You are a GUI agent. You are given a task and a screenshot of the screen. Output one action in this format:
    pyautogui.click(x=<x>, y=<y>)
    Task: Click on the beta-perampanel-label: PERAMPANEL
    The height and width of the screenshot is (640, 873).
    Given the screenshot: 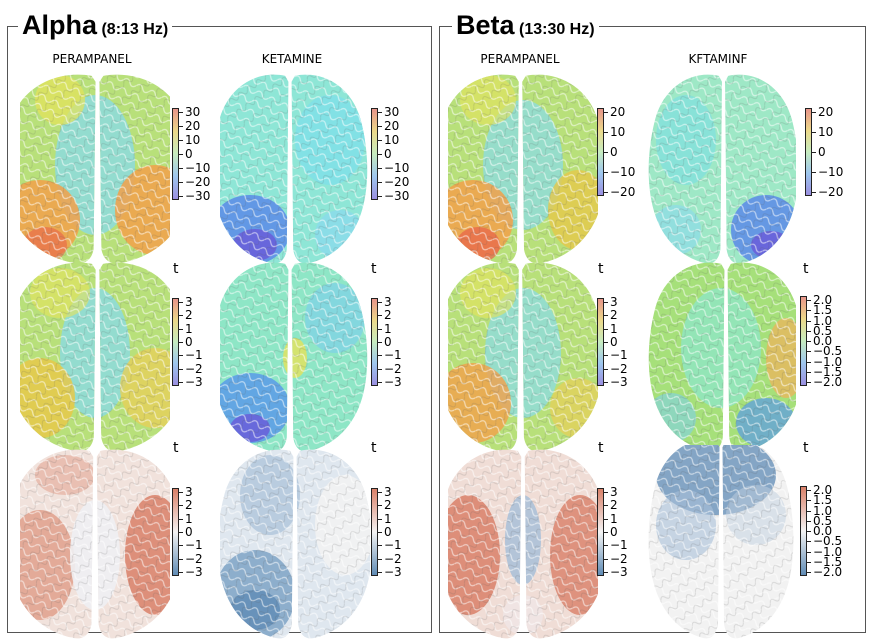 What is the action you would take?
    pyautogui.click(x=520, y=59)
    